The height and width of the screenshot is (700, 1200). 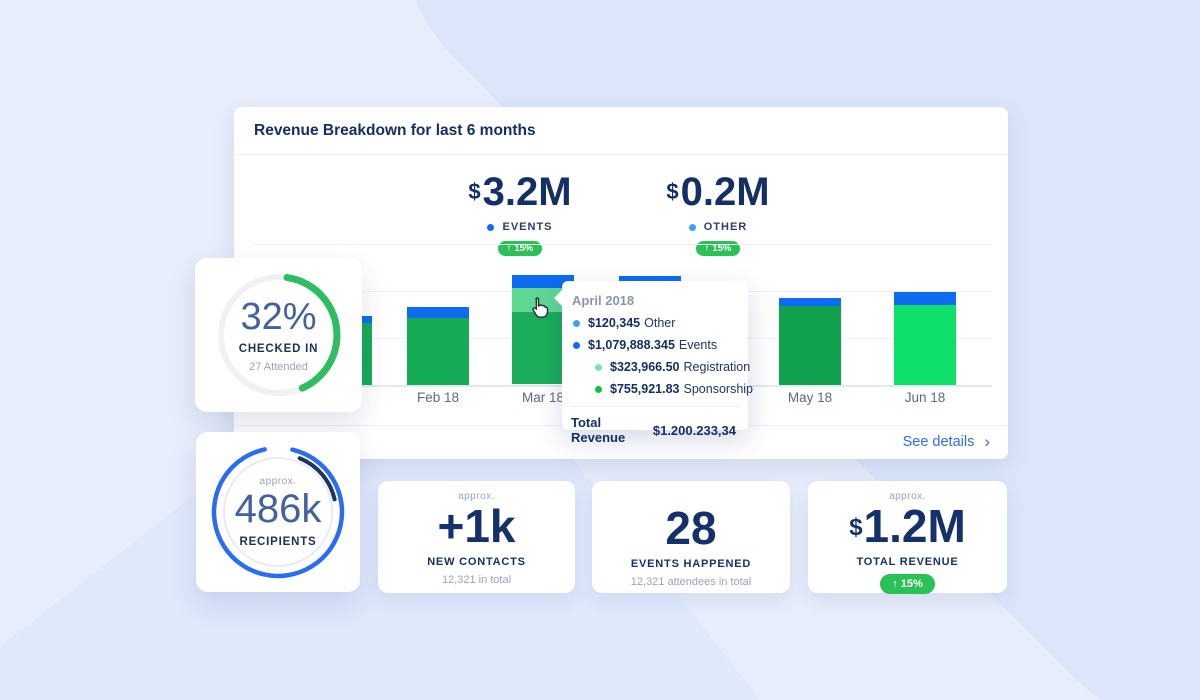 I want to click on events-happened-label: EVENTS HAPPENED, so click(x=691, y=564).